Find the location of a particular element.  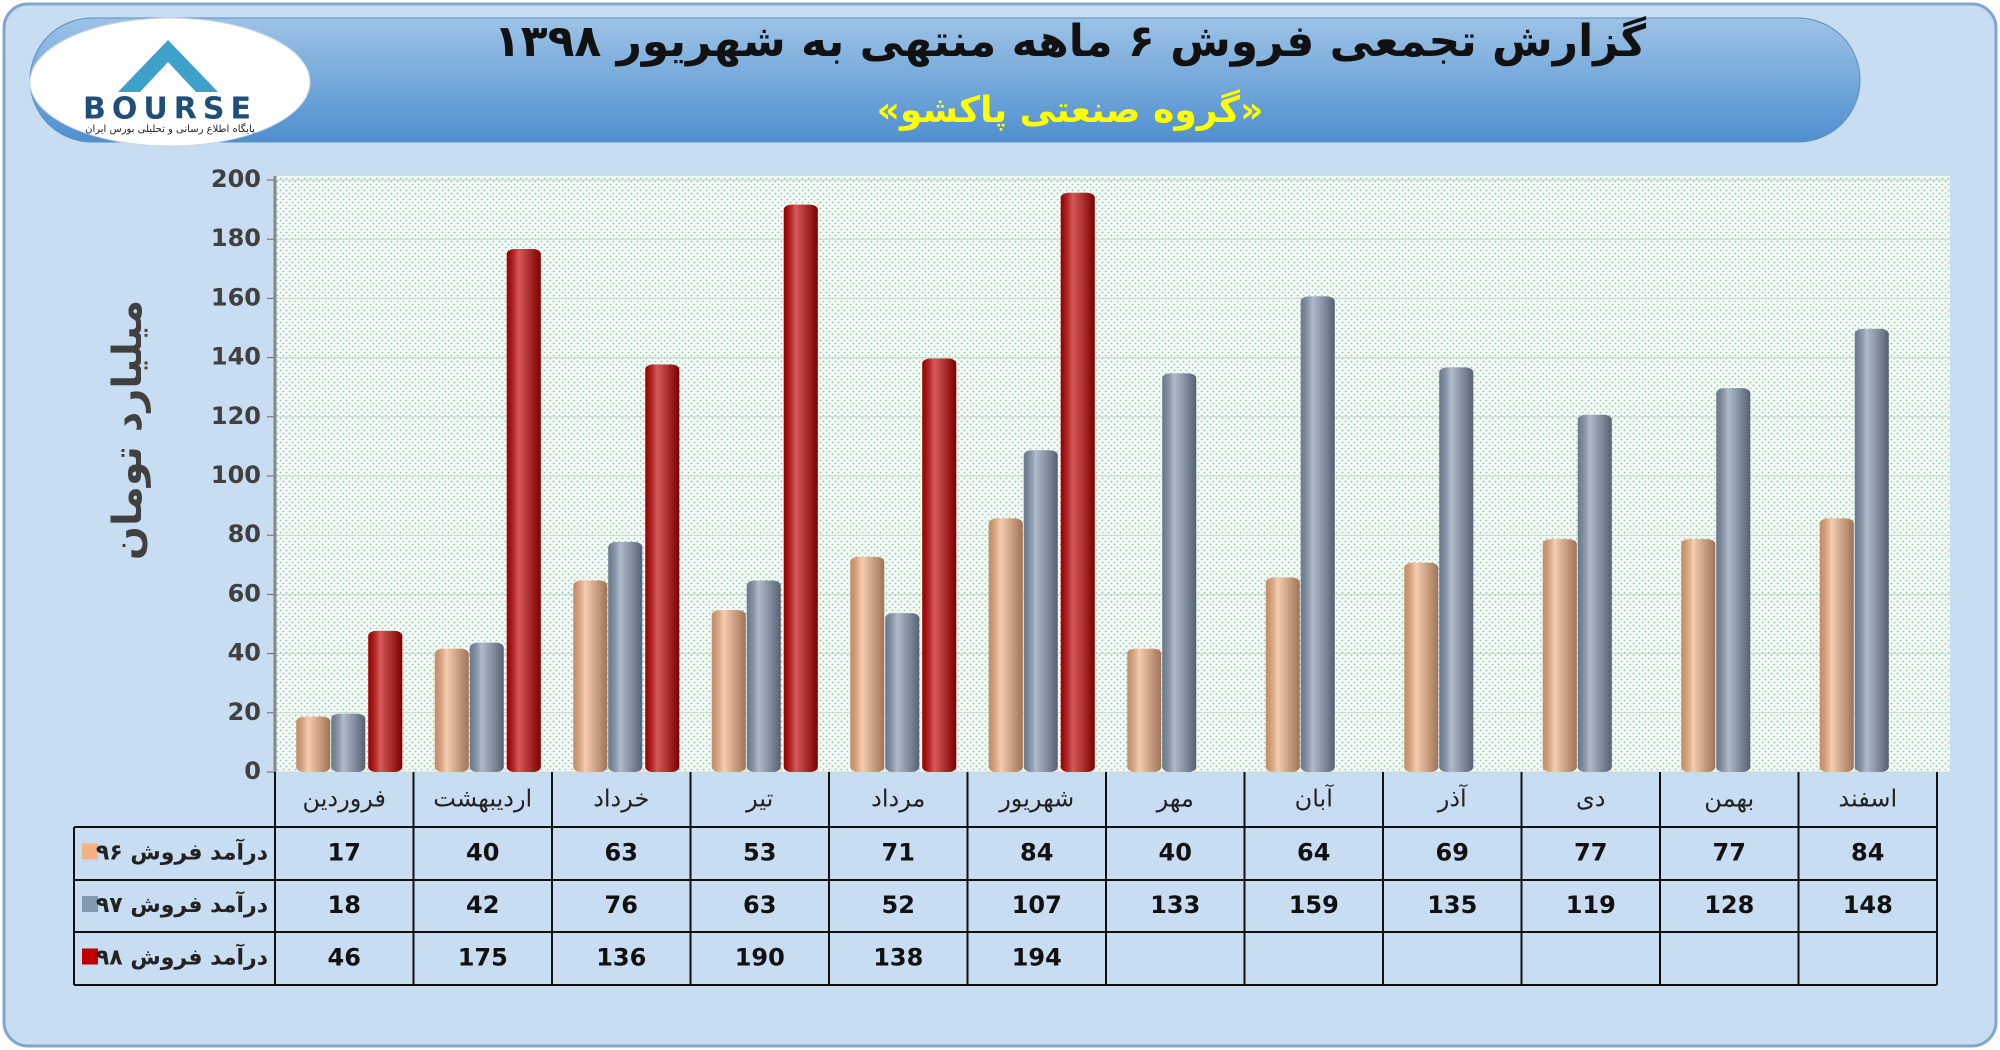

x-tick-label: آبان is located at coordinates (1315, 798).